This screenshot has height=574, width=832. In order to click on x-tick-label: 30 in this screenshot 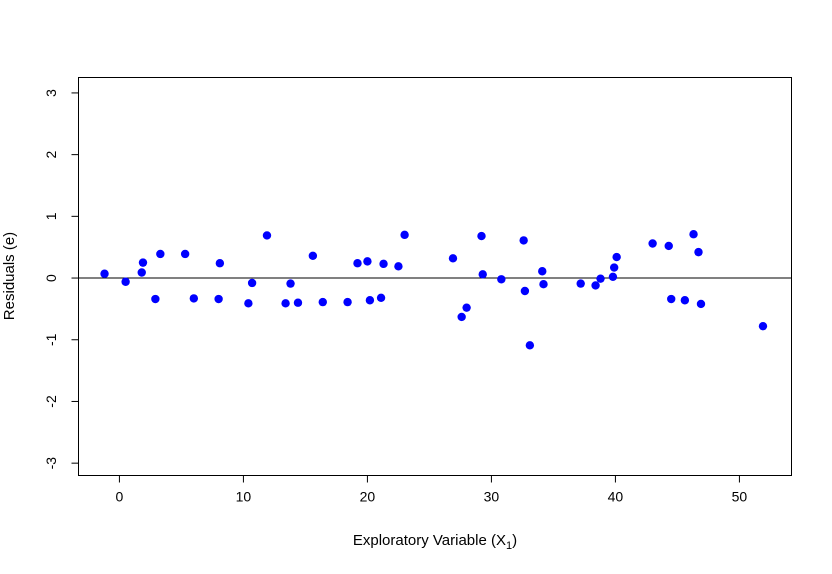, I will do `click(492, 497)`.